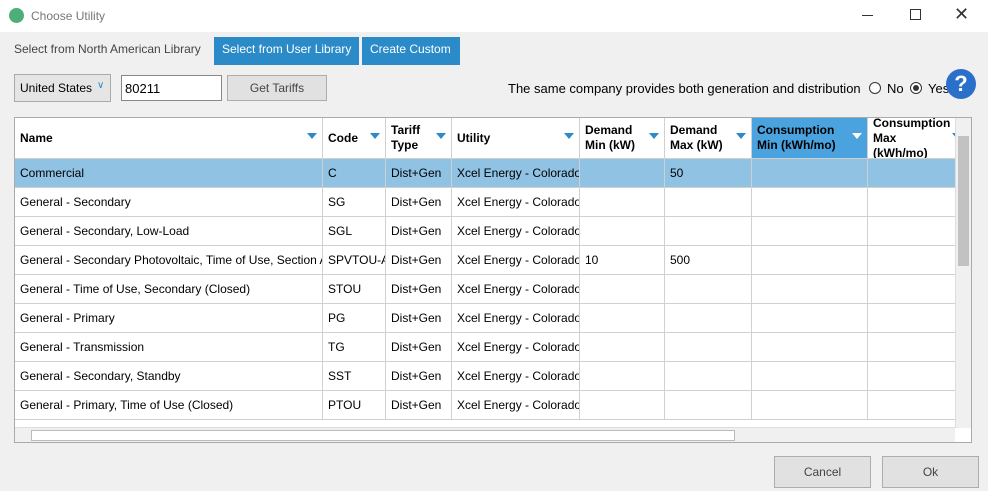  What do you see at coordinates (915, 14) in the screenshot?
I see `maximize` at bounding box center [915, 14].